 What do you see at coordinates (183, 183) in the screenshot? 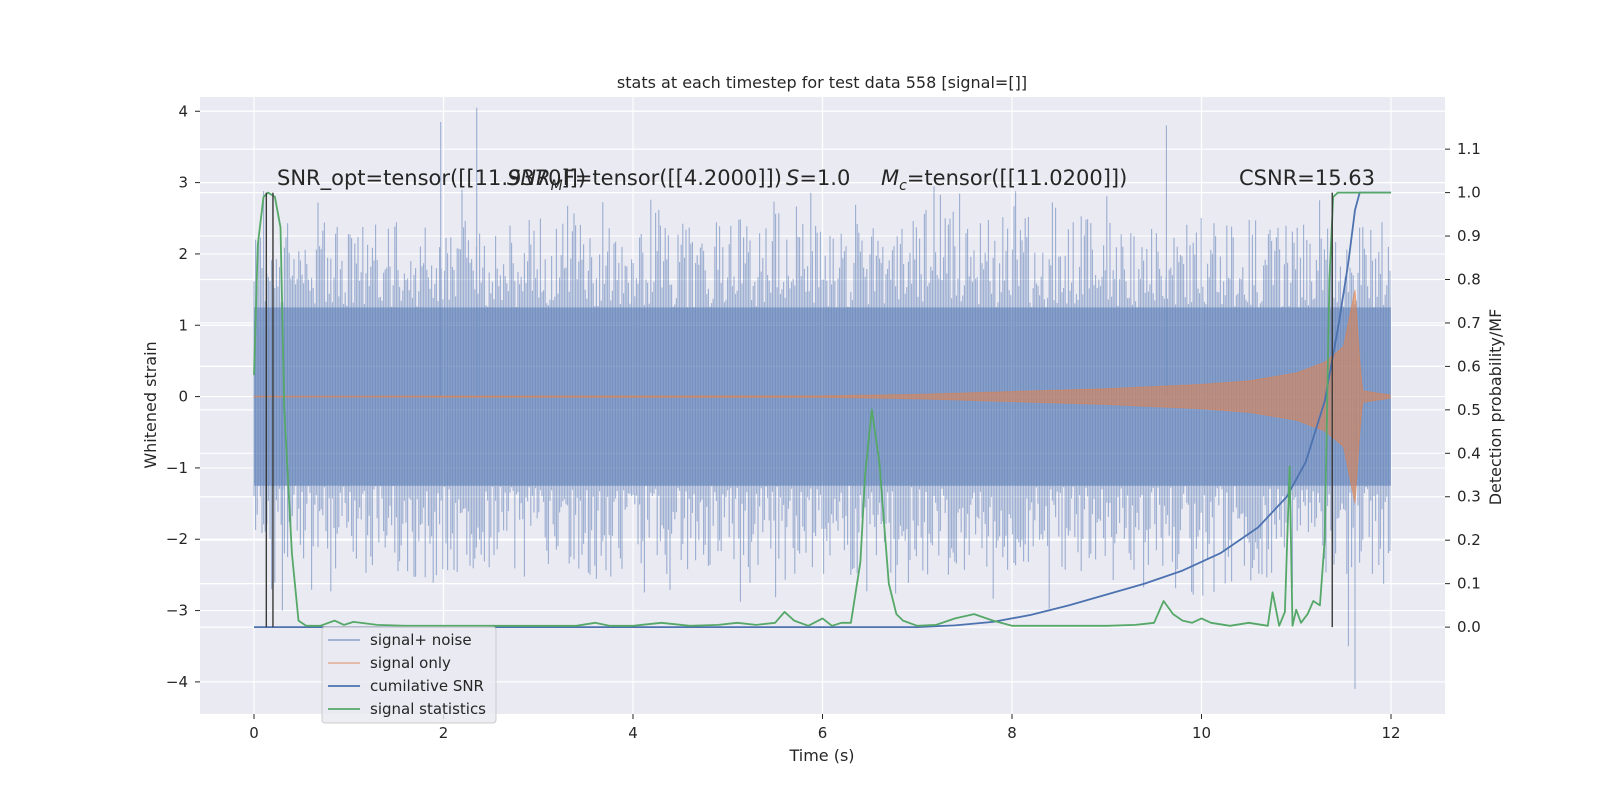
I see `y-tick-label: 3` at bounding box center [183, 183].